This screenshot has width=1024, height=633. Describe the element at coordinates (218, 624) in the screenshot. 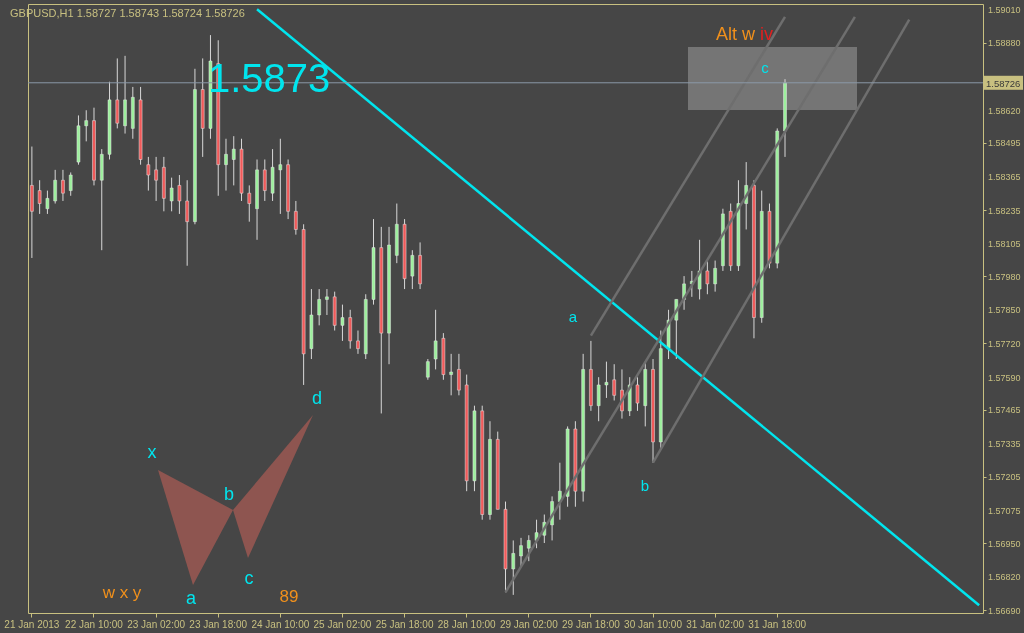

I see `x-tick-label: 23 Jan 18:00` at that location.